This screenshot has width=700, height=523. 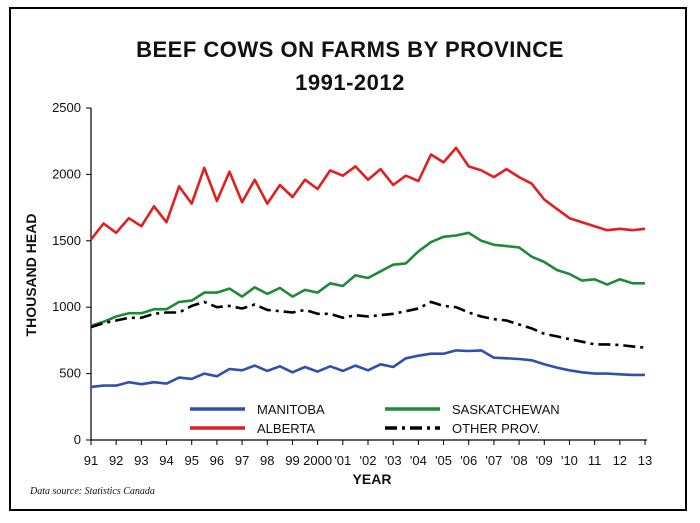 What do you see at coordinates (368, 460) in the screenshot?
I see `x-tick-label: '02` at bounding box center [368, 460].